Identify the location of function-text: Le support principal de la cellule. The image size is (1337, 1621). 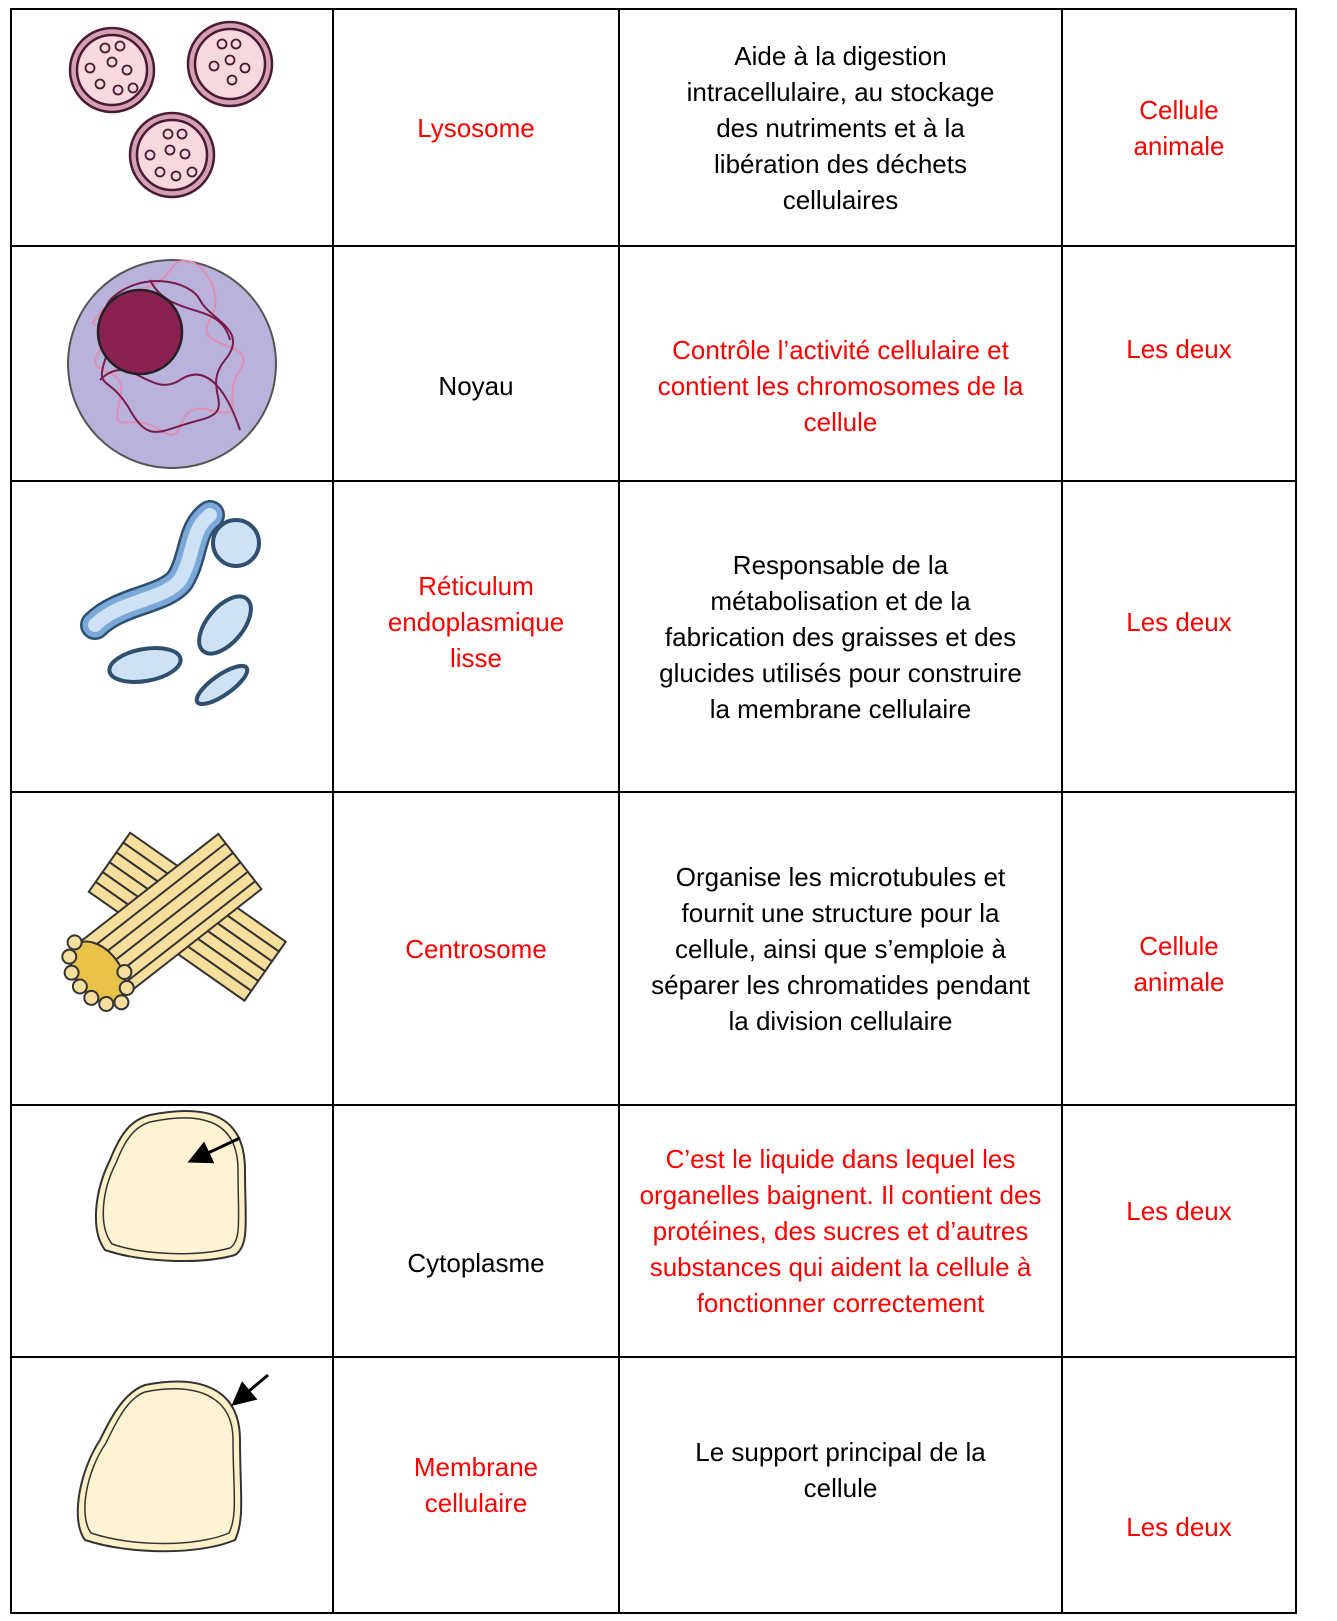
(840, 1470).